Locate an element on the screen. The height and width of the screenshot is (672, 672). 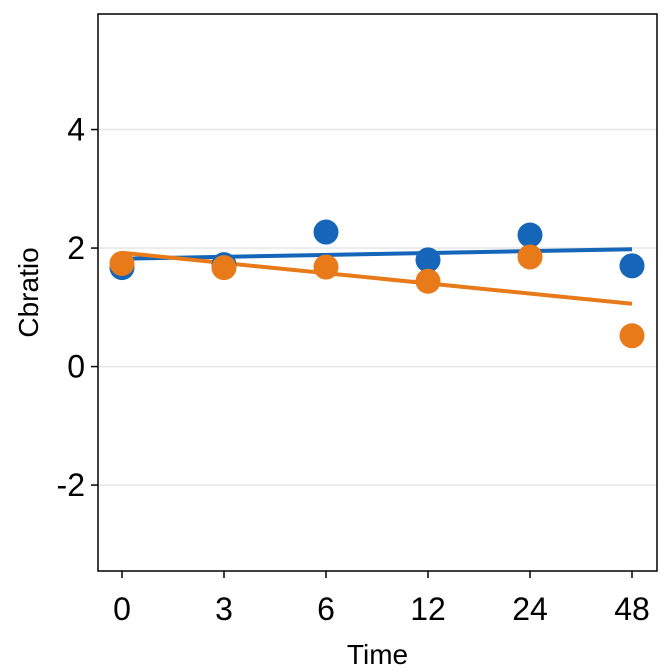
trendlines is located at coordinates (377, 276).